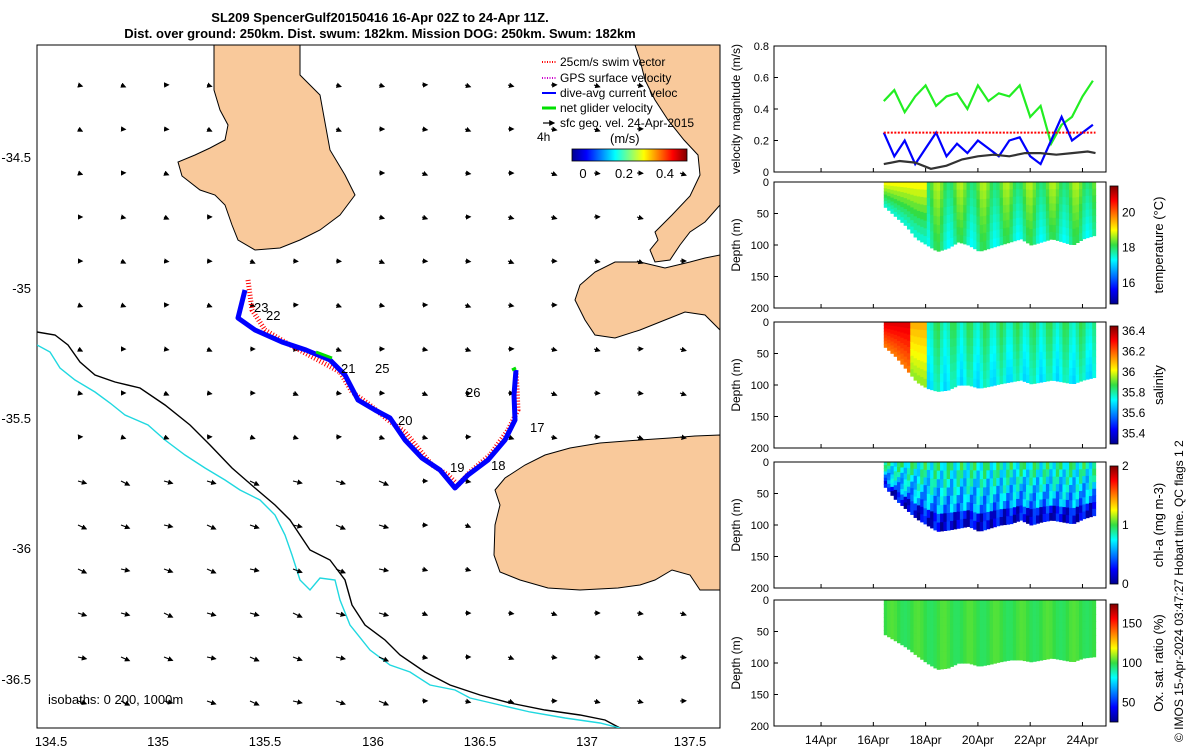 This screenshot has width=1200, height=750. What do you see at coordinates (587, 741) in the screenshot?
I see `map-x-tick: 137` at bounding box center [587, 741].